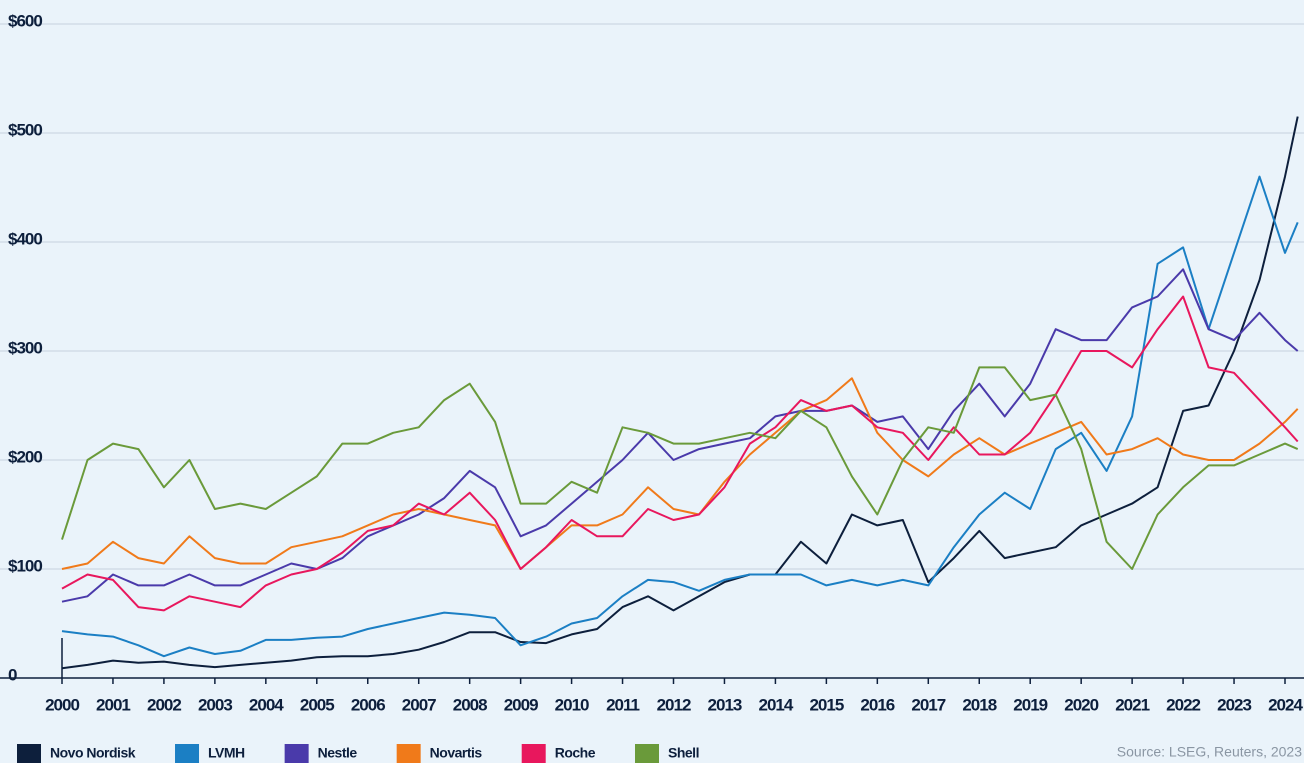 Image resolution: width=1304 pixels, height=763 pixels. I want to click on y-tick-label: 0, so click(12, 674).